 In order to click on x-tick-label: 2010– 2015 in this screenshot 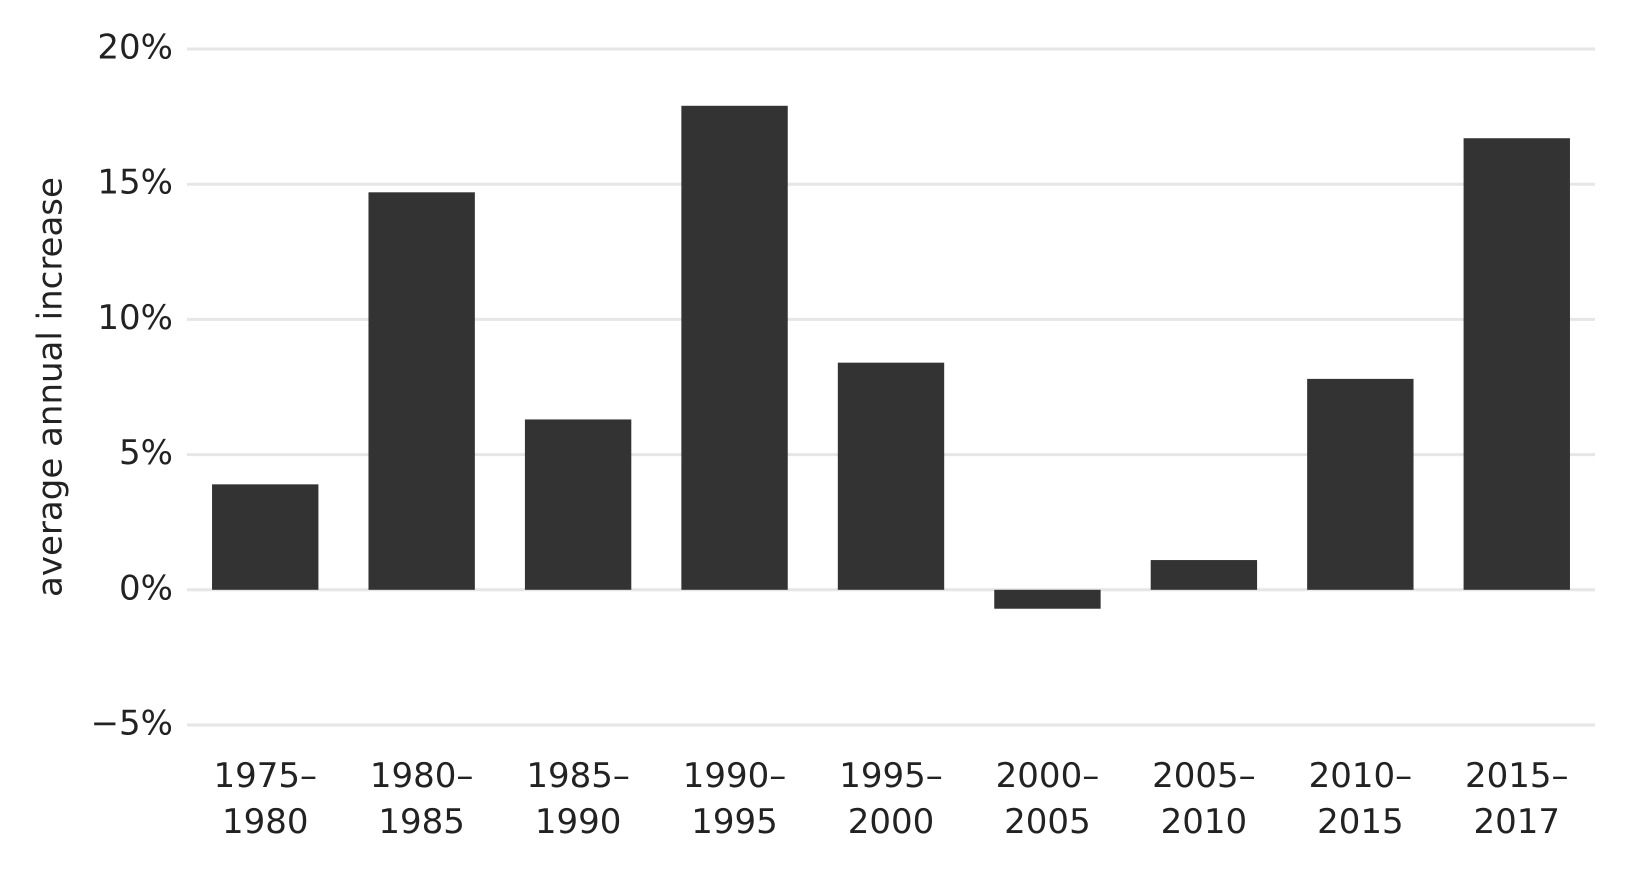, I will do `click(1361, 799)`.